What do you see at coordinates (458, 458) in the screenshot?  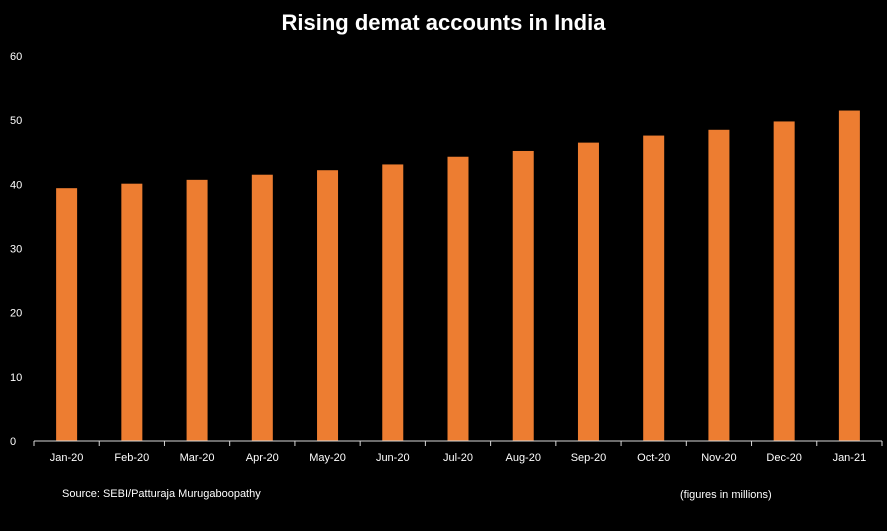 I see `x-tick-label: Jul-20` at bounding box center [458, 458].